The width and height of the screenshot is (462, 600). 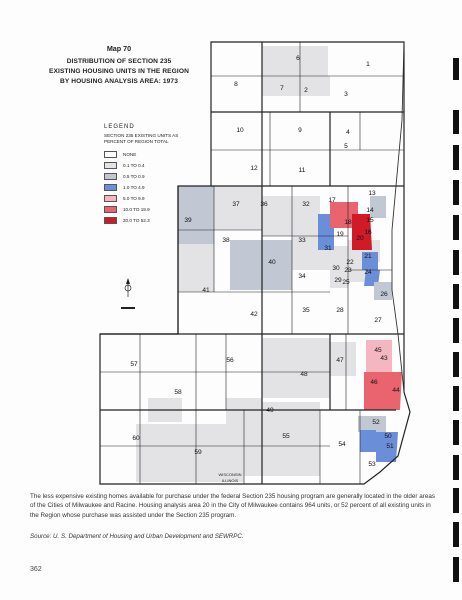 I want to click on area-label-39: 39, so click(x=188, y=220).